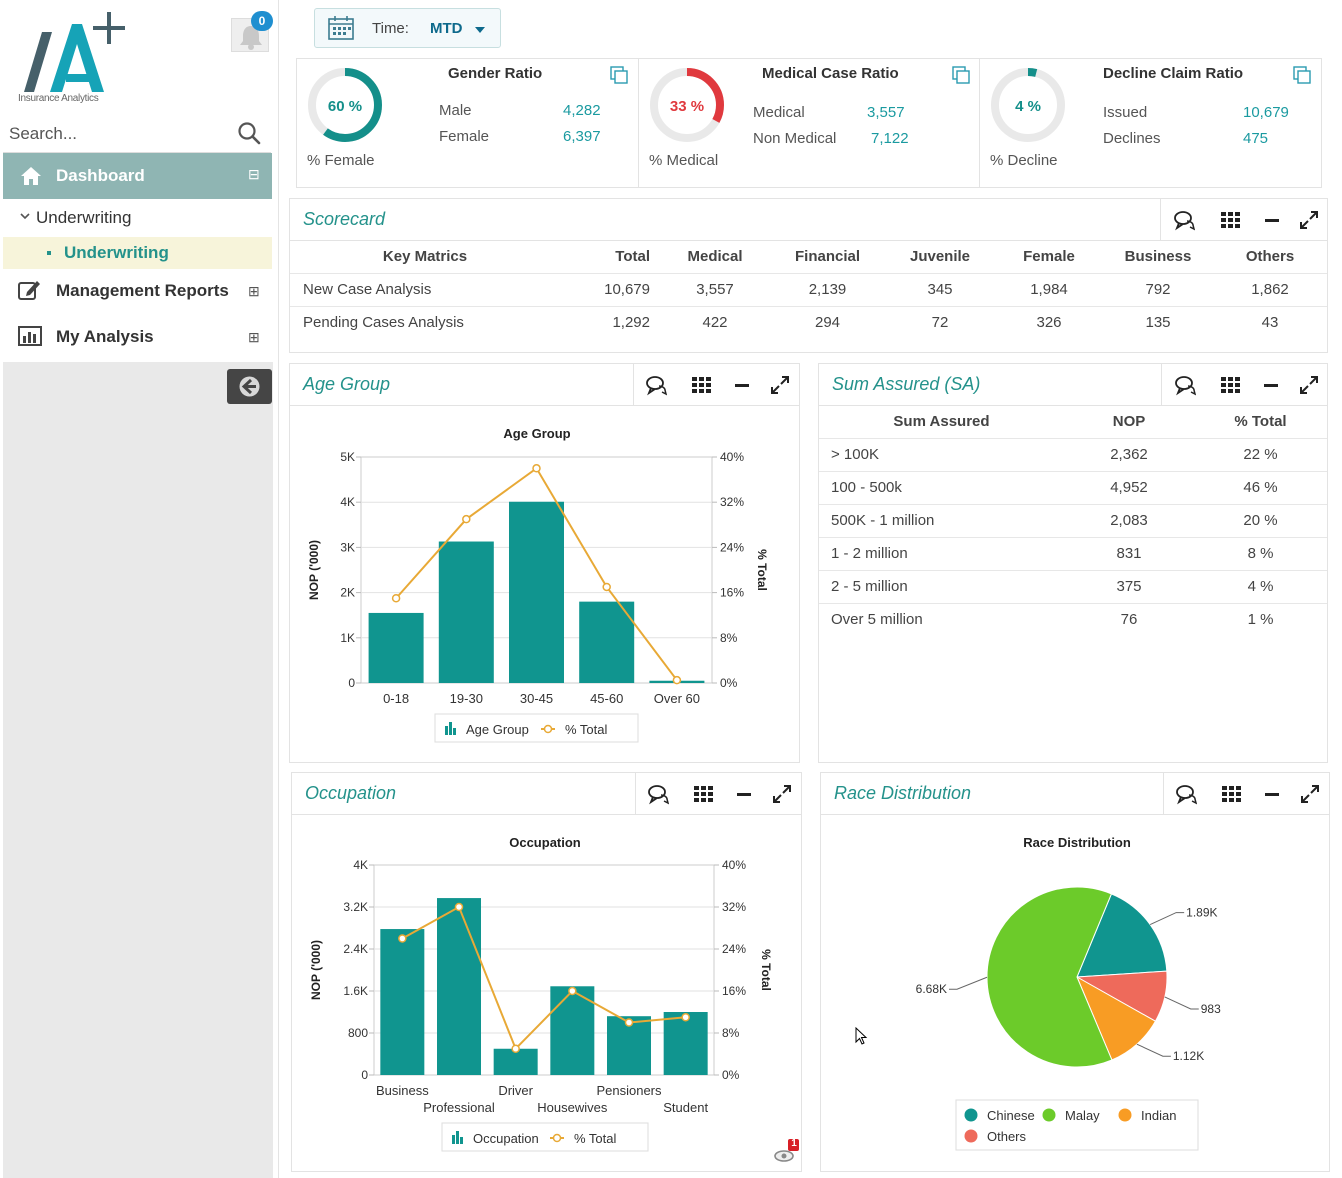 The width and height of the screenshot is (1342, 1178). Describe the element at coordinates (687, 105) in the screenshot. I see `medical-donut-chart` at that location.